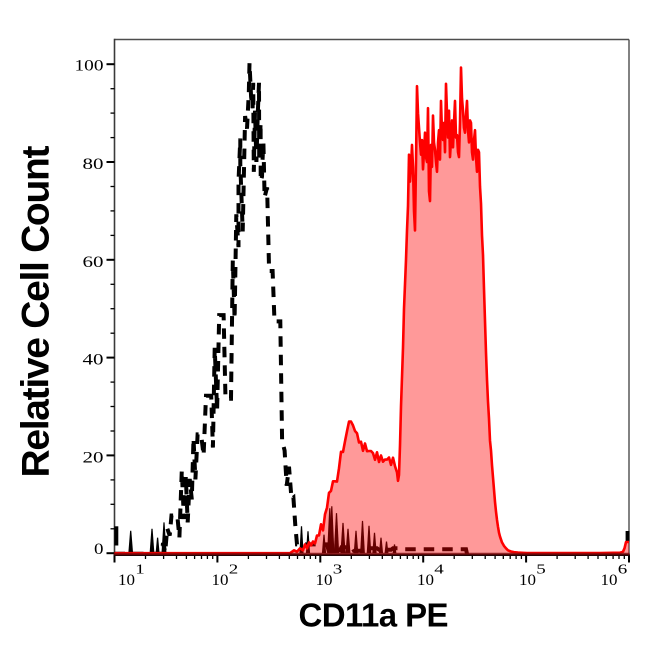 Image resolution: width=650 pixels, height=645 pixels. I want to click on svg-text: 6, so click(623, 568).